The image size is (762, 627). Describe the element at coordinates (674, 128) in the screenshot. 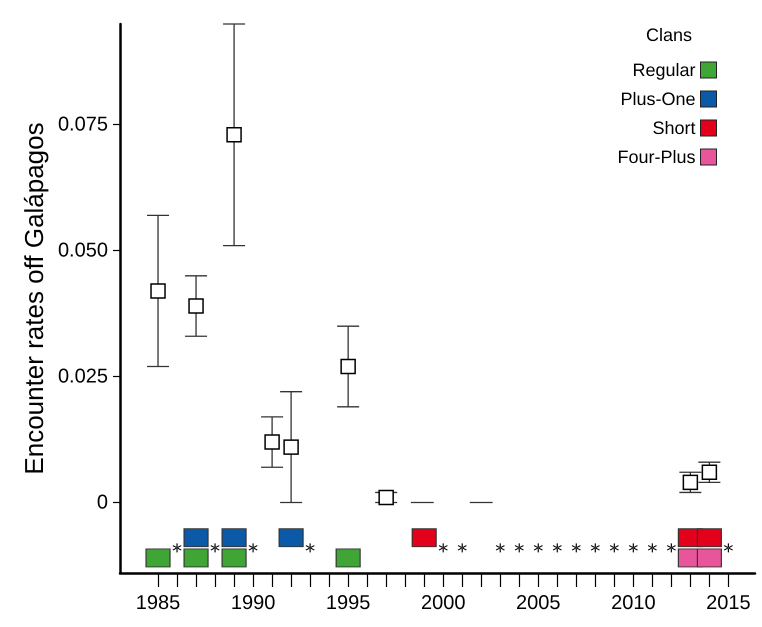

I see `legend-label: Short` at that location.